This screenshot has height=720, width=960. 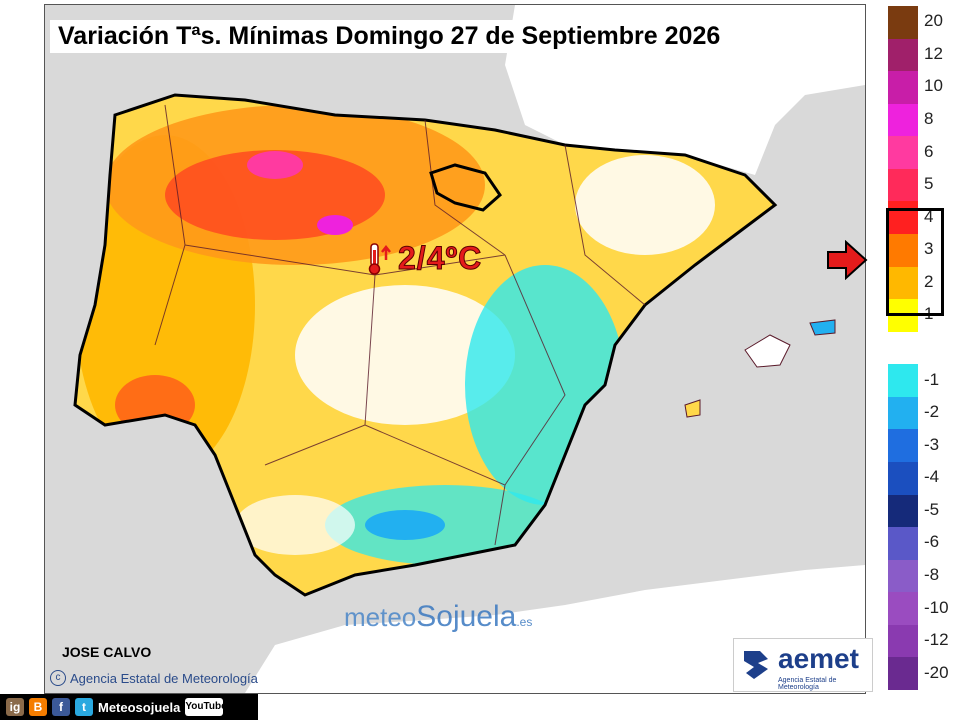 I want to click on twitter-icon: t, so click(x=84, y=707).